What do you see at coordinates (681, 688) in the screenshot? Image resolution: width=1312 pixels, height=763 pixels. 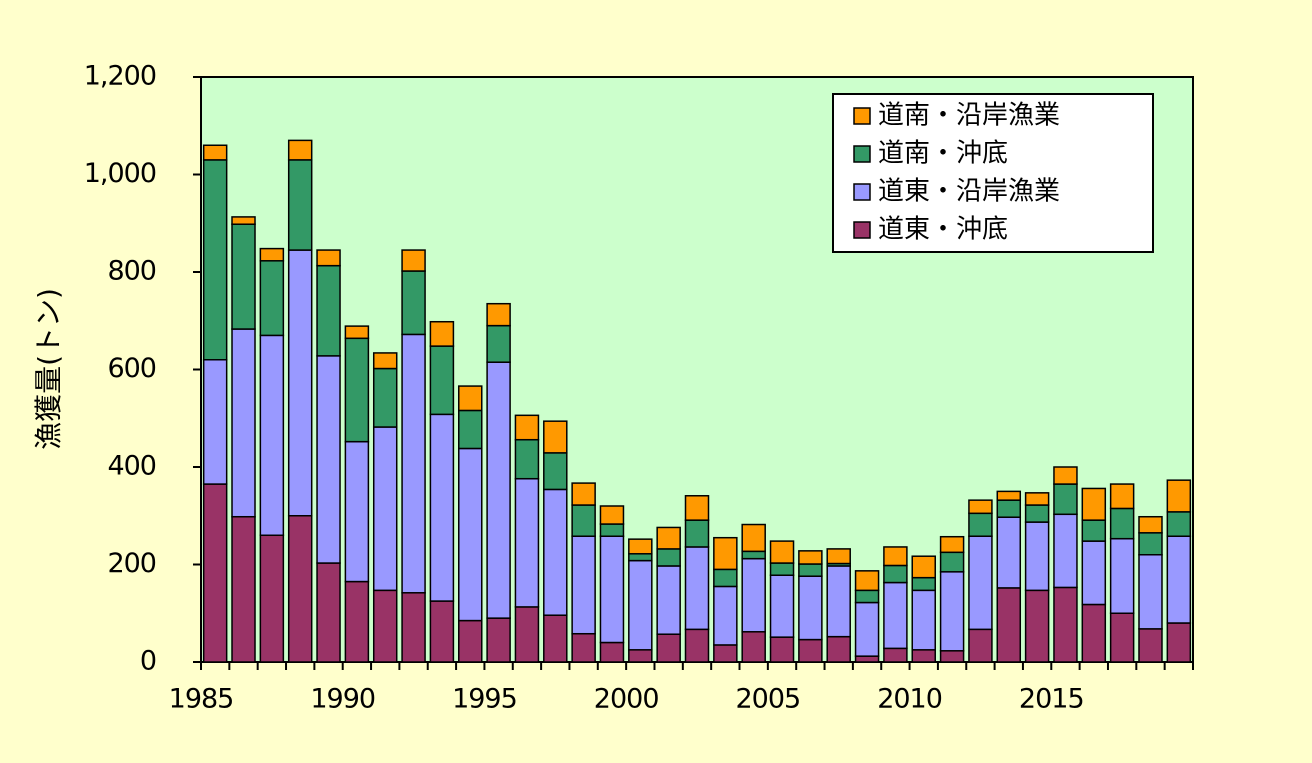 I see `x-axis: 1985 1990 1995 2000 2005 2010 2015` at bounding box center [681, 688].